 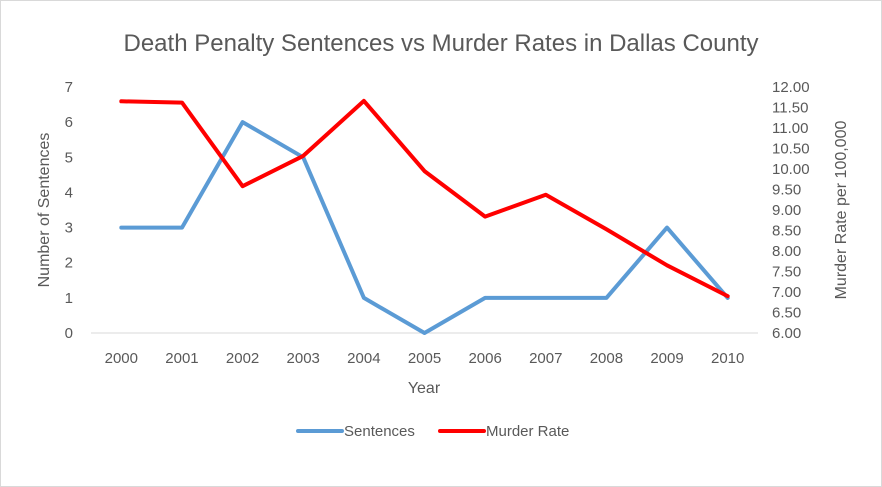 What do you see at coordinates (379, 431) in the screenshot?
I see `legend-label-sentences: Sentences` at bounding box center [379, 431].